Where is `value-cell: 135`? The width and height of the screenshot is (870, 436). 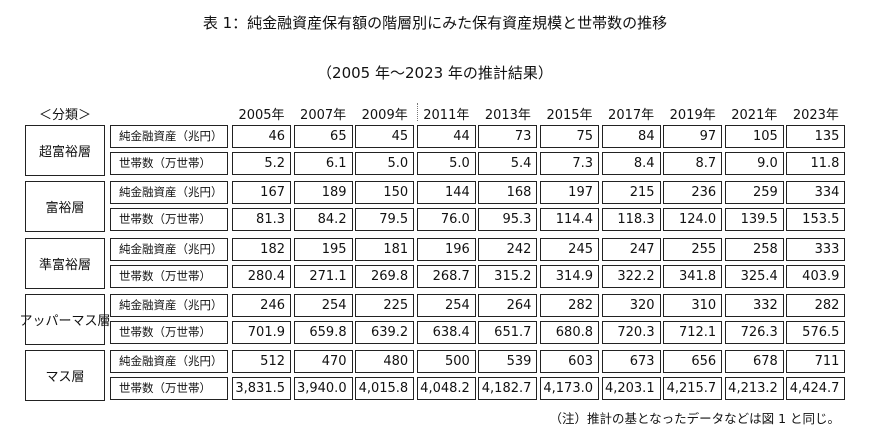 value-cell: 135 is located at coordinates (816, 136).